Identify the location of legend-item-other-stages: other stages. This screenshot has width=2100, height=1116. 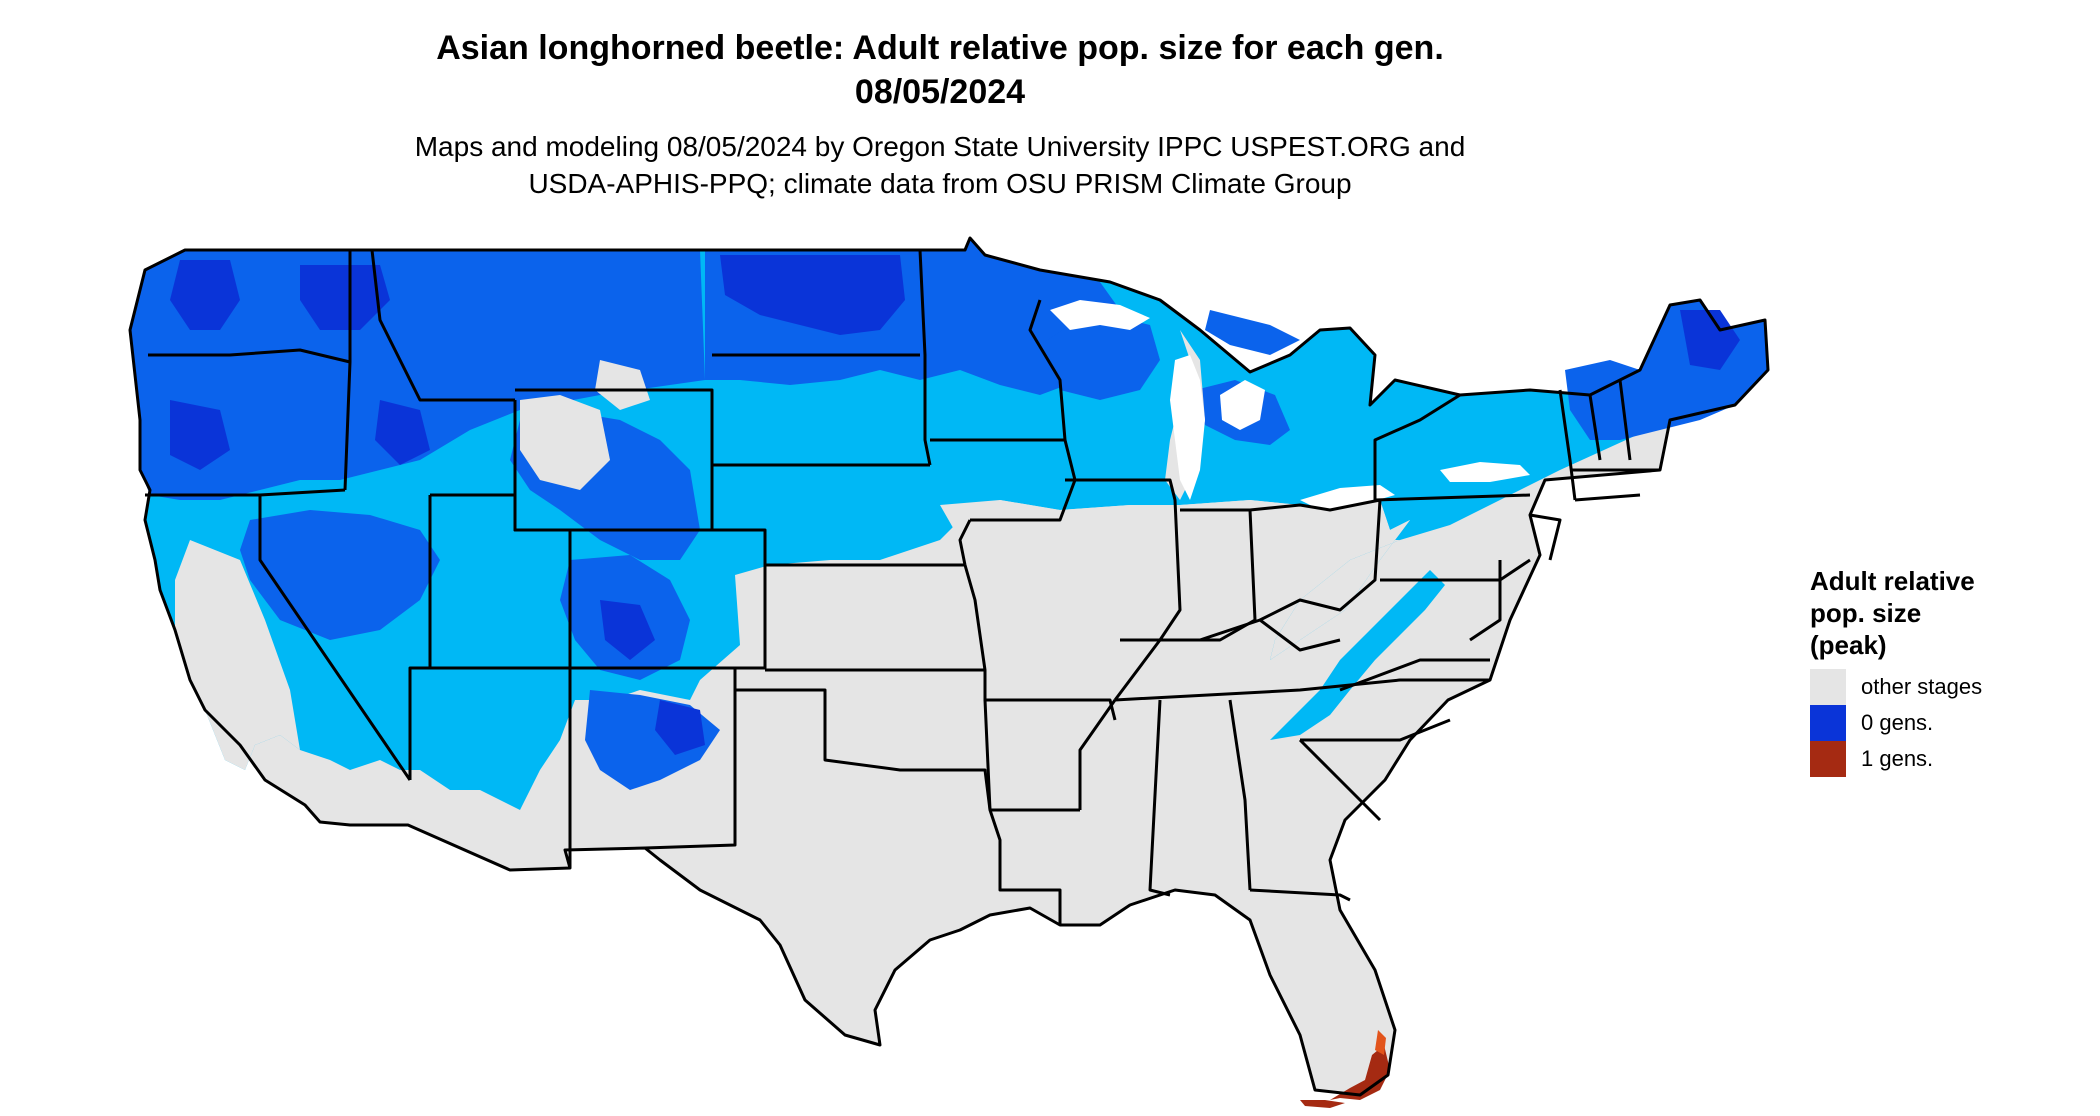
(1950, 687).